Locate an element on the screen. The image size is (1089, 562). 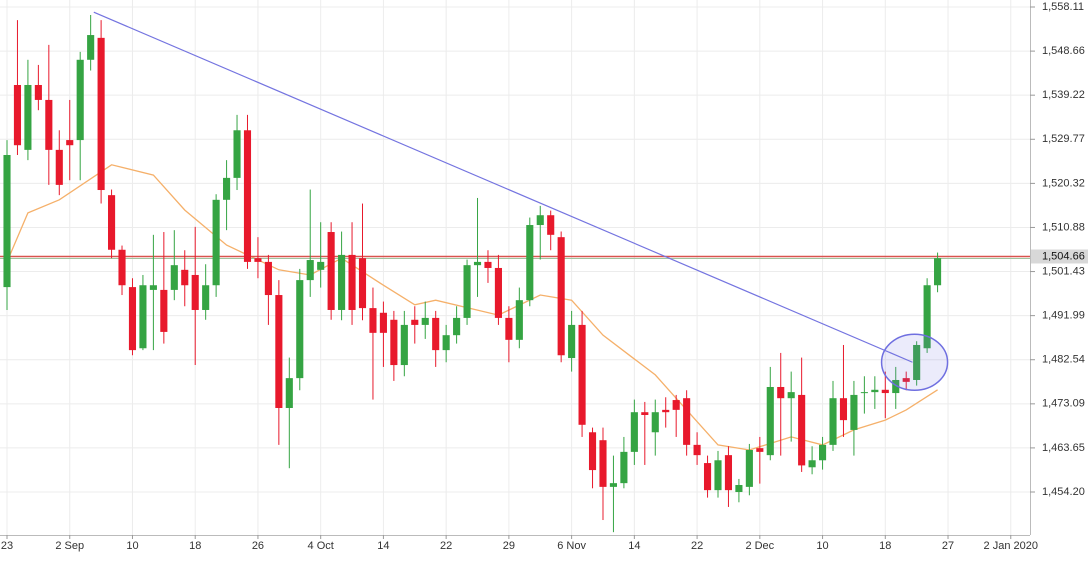
y-tick-label: 1,501.43 is located at coordinates (1063, 271).